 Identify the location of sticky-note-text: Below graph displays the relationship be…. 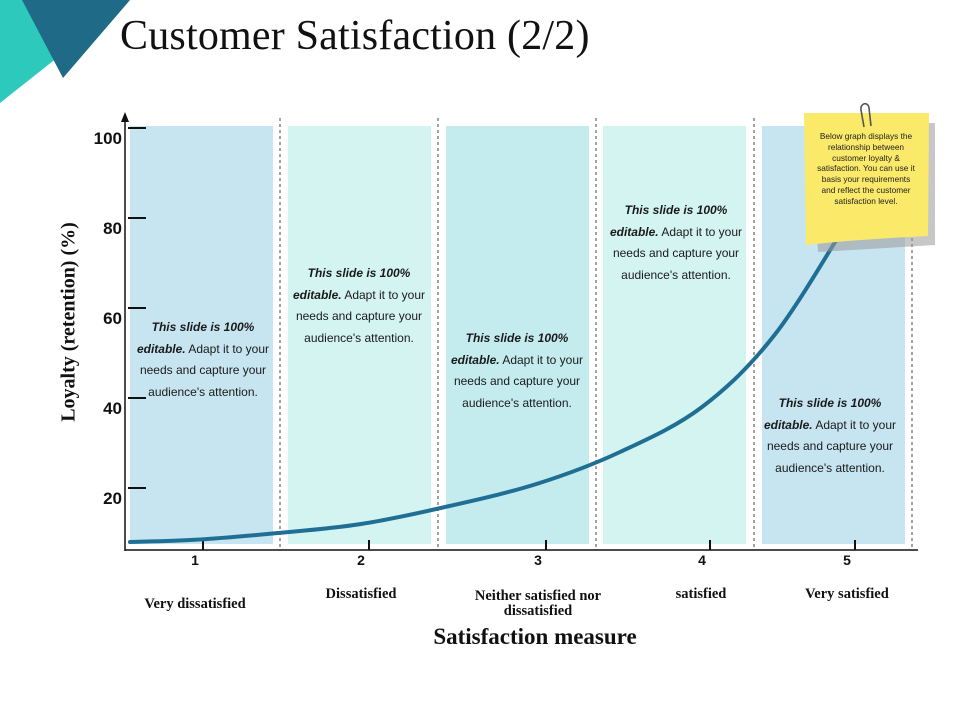
(866, 168).